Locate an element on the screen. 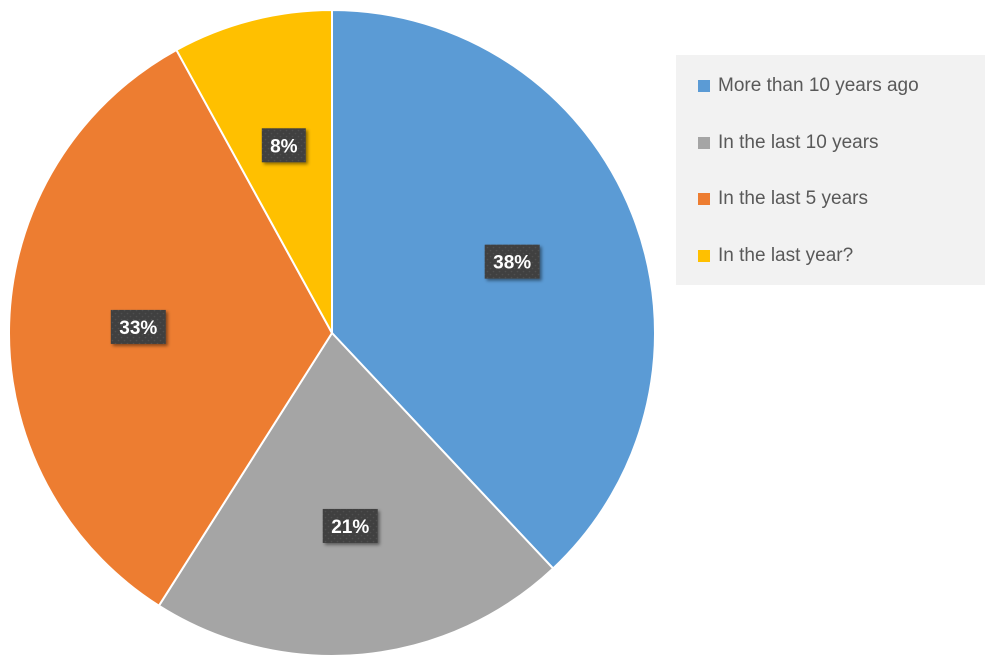 This screenshot has height=658, width=985. legend-swatch-yellow is located at coordinates (704, 256).